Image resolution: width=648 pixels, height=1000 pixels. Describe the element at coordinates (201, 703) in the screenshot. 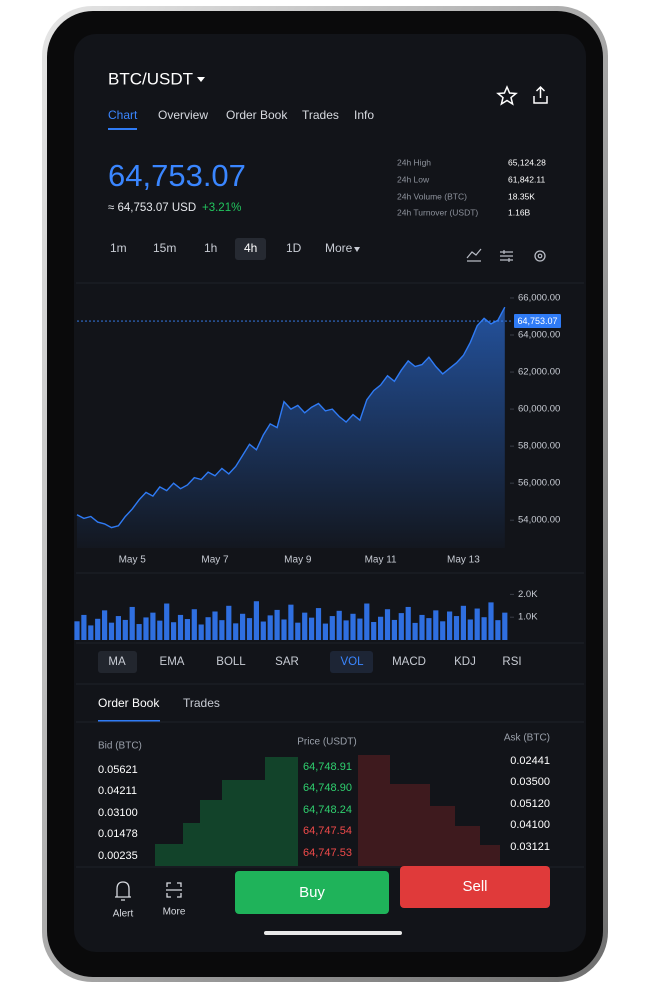

I see `orderbook-tab: Trades` at that location.